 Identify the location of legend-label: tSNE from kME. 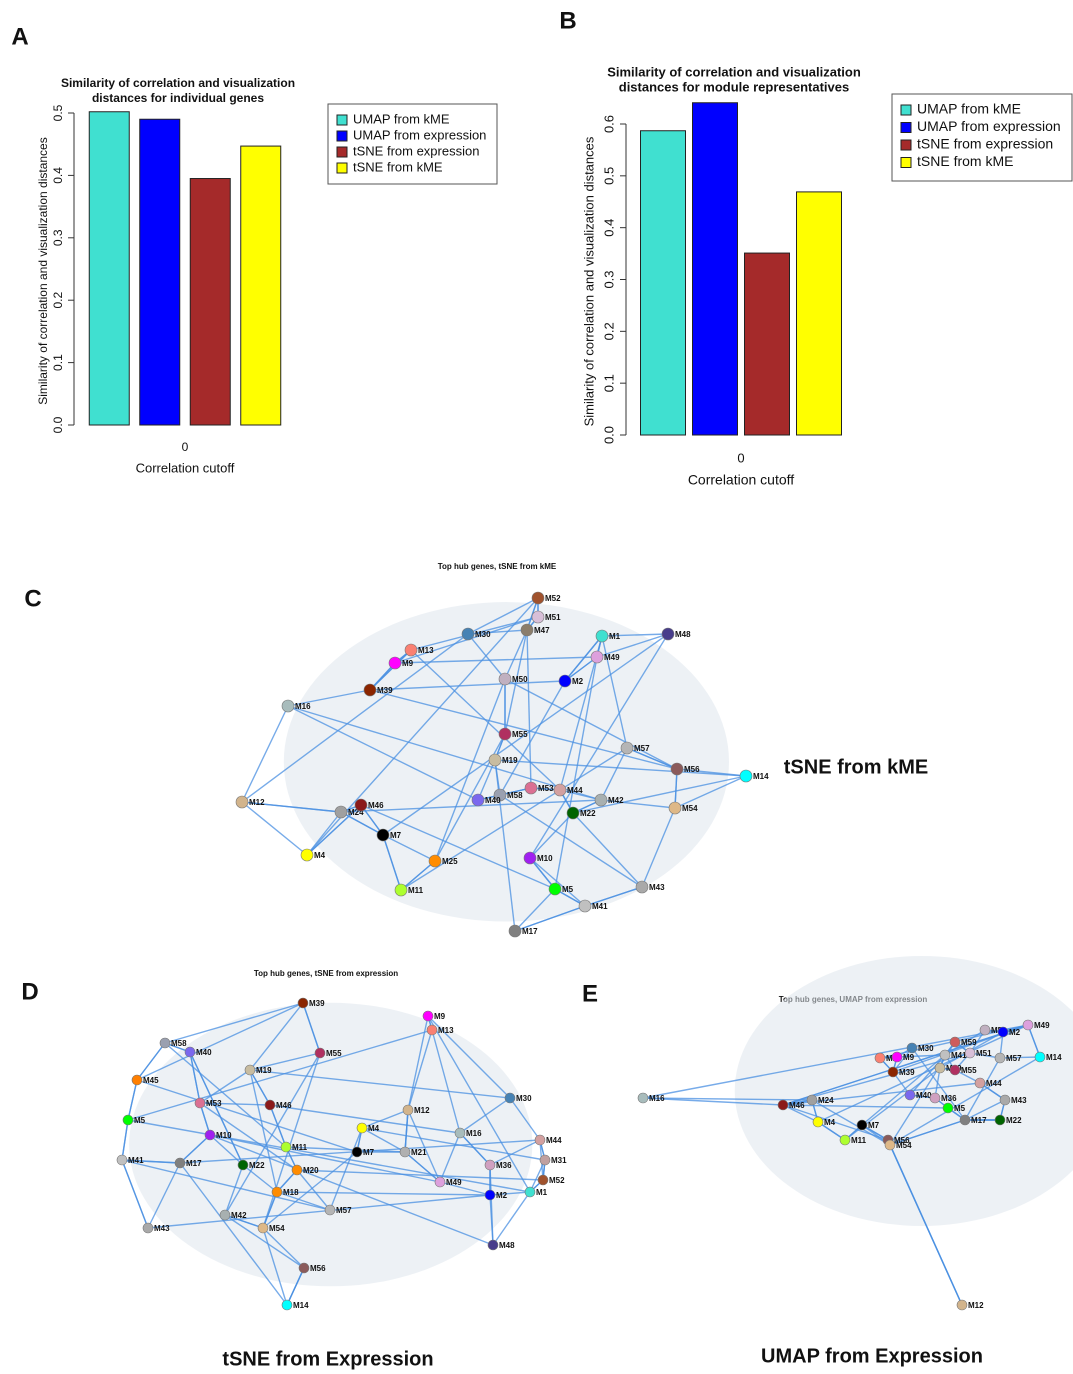
(398, 166).